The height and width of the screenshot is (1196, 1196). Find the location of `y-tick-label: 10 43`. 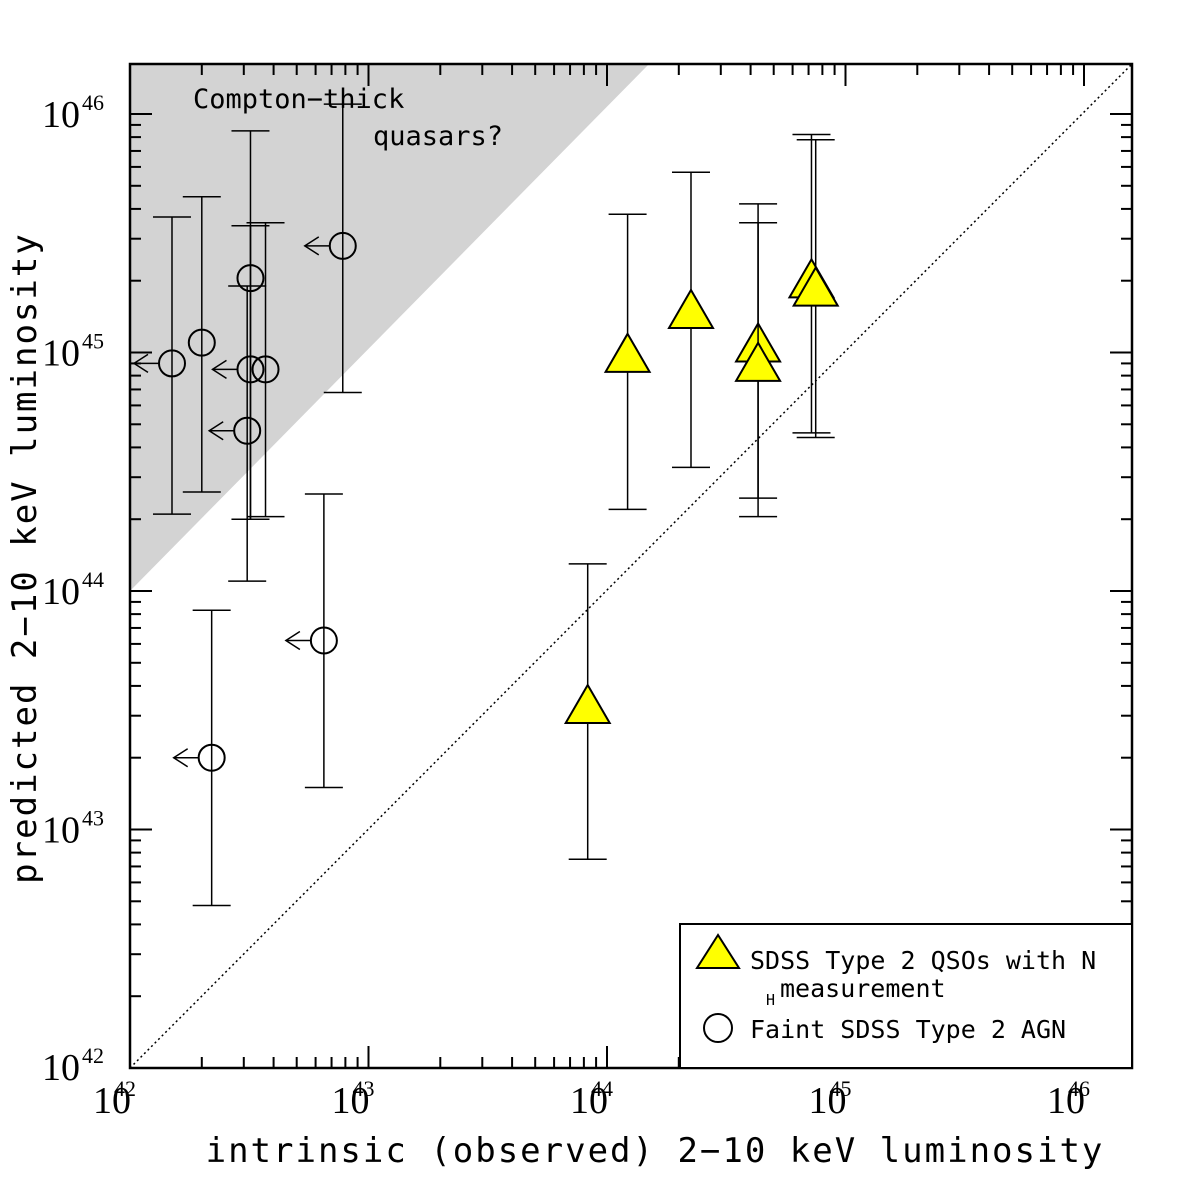

y-tick-label: 10 43 is located at coordinates (73, 829).